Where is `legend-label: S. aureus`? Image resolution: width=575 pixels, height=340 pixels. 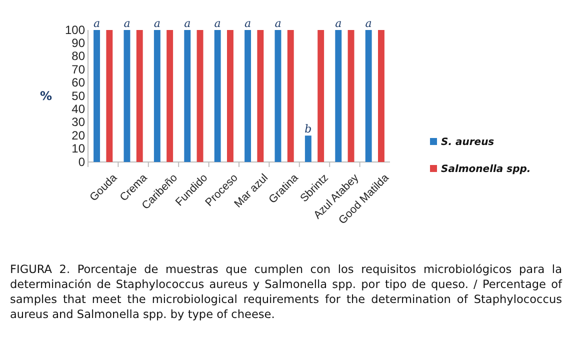
legend-label: S. aureus is located at coordinates (467, 142).